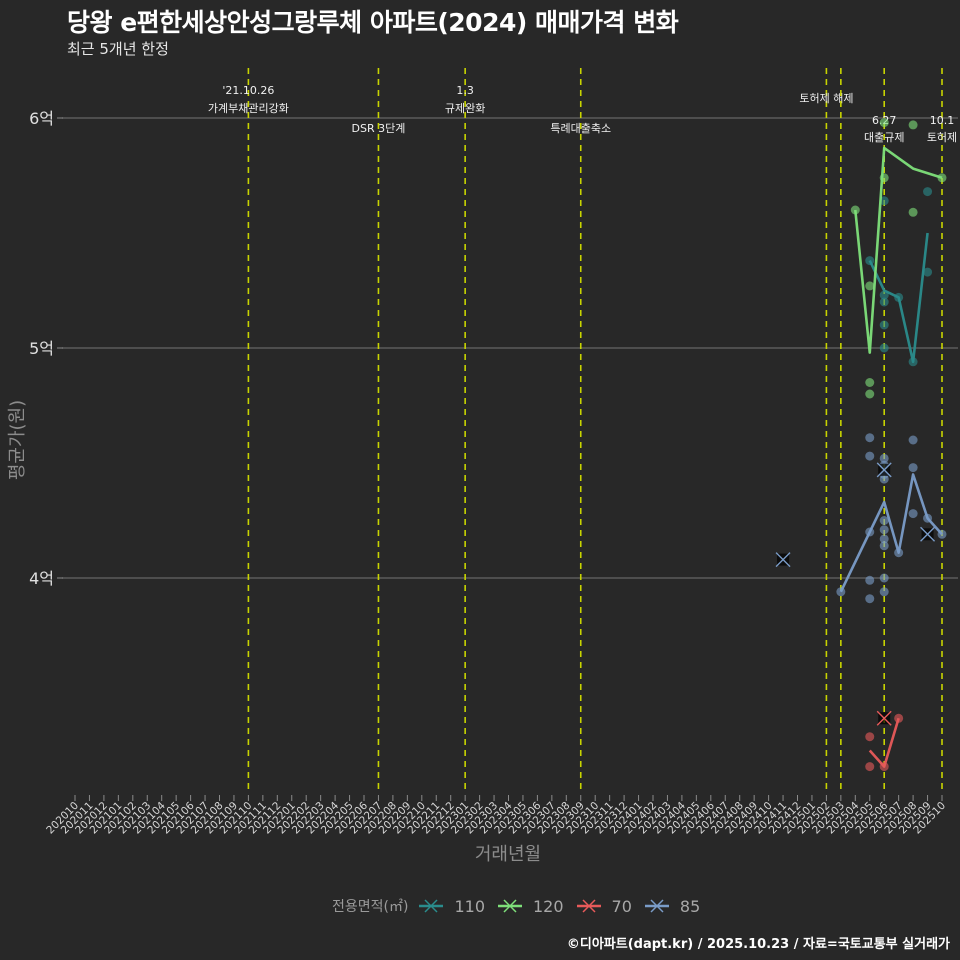 This screenshot has height=960, width=960. Describe the element at coordinates (884, 137) in the screenshot. I see `event-label: 대출규제` at that location.